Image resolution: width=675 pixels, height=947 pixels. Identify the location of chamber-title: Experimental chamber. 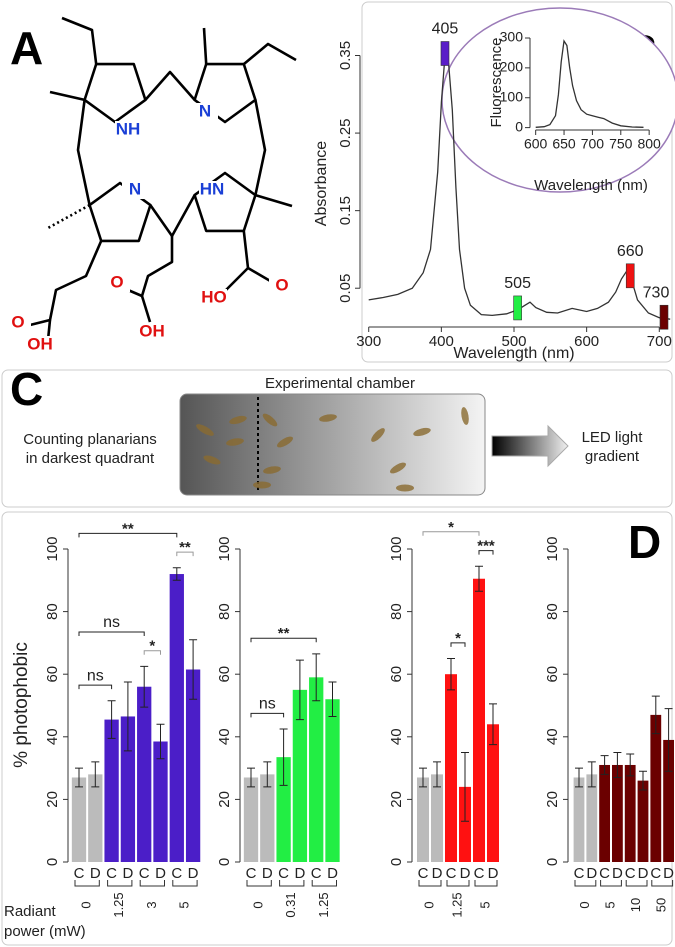
(340, 383).